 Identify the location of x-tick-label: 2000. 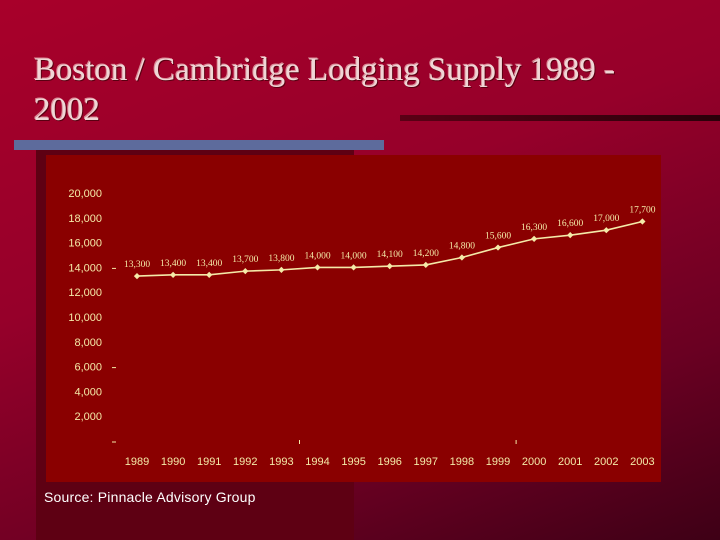
(534, 462).